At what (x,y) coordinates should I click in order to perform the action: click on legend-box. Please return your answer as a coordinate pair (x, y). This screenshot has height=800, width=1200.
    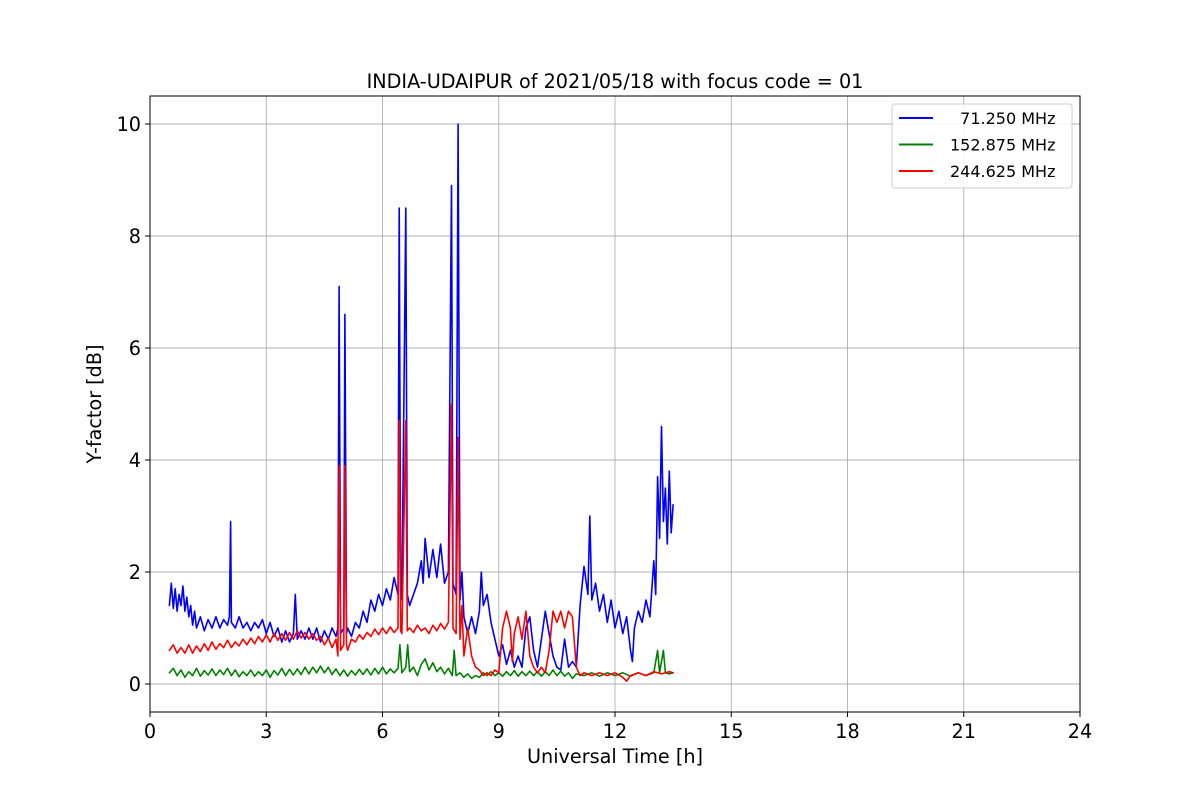
    Looking at the image, I should click on (982, 146).